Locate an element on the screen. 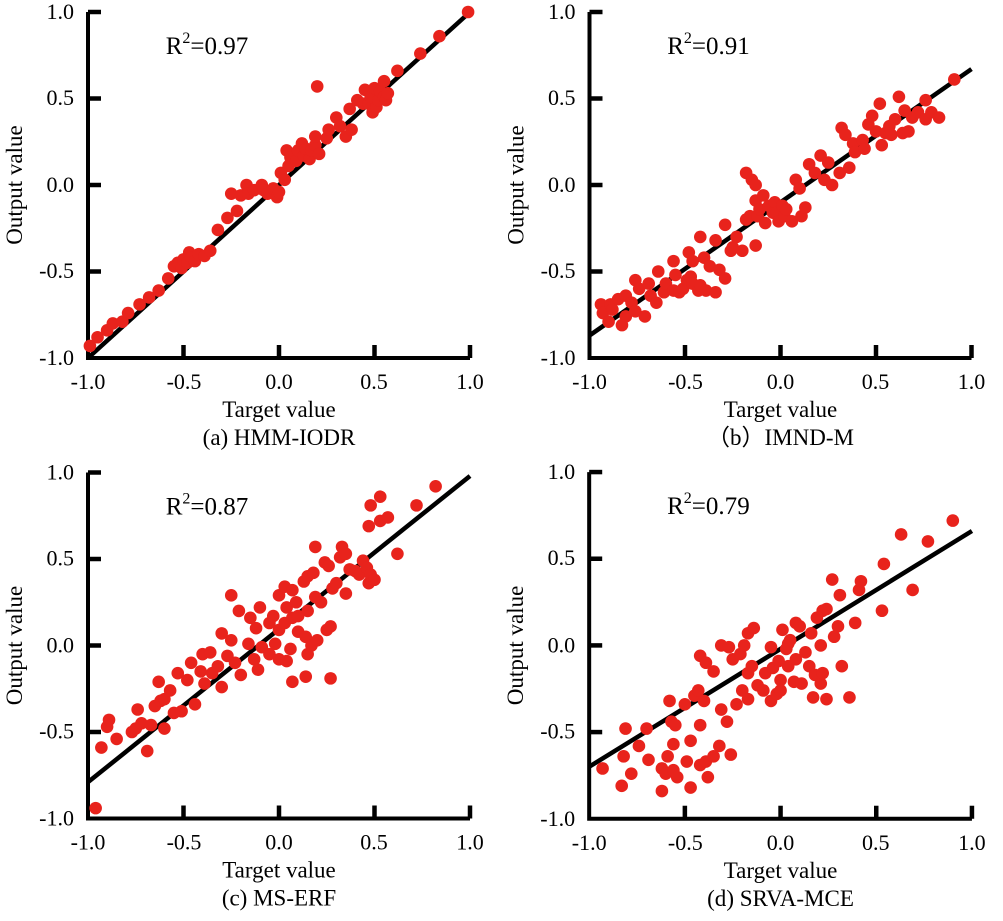 Image resolution: width=1003 pixels, height=921 pixels. r-squared-annotation: R2=0.91 is located at coordinates (708, 45).